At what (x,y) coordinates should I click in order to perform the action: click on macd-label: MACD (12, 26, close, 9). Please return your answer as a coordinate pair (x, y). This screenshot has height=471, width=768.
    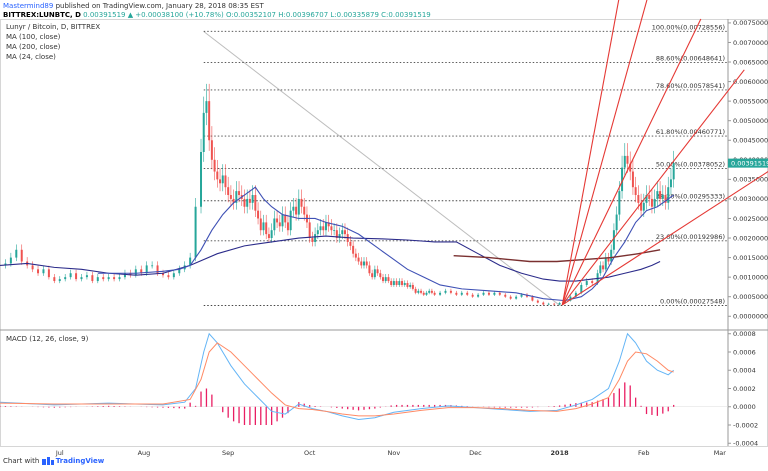
    Looking at the image, I should click on (47, 339).